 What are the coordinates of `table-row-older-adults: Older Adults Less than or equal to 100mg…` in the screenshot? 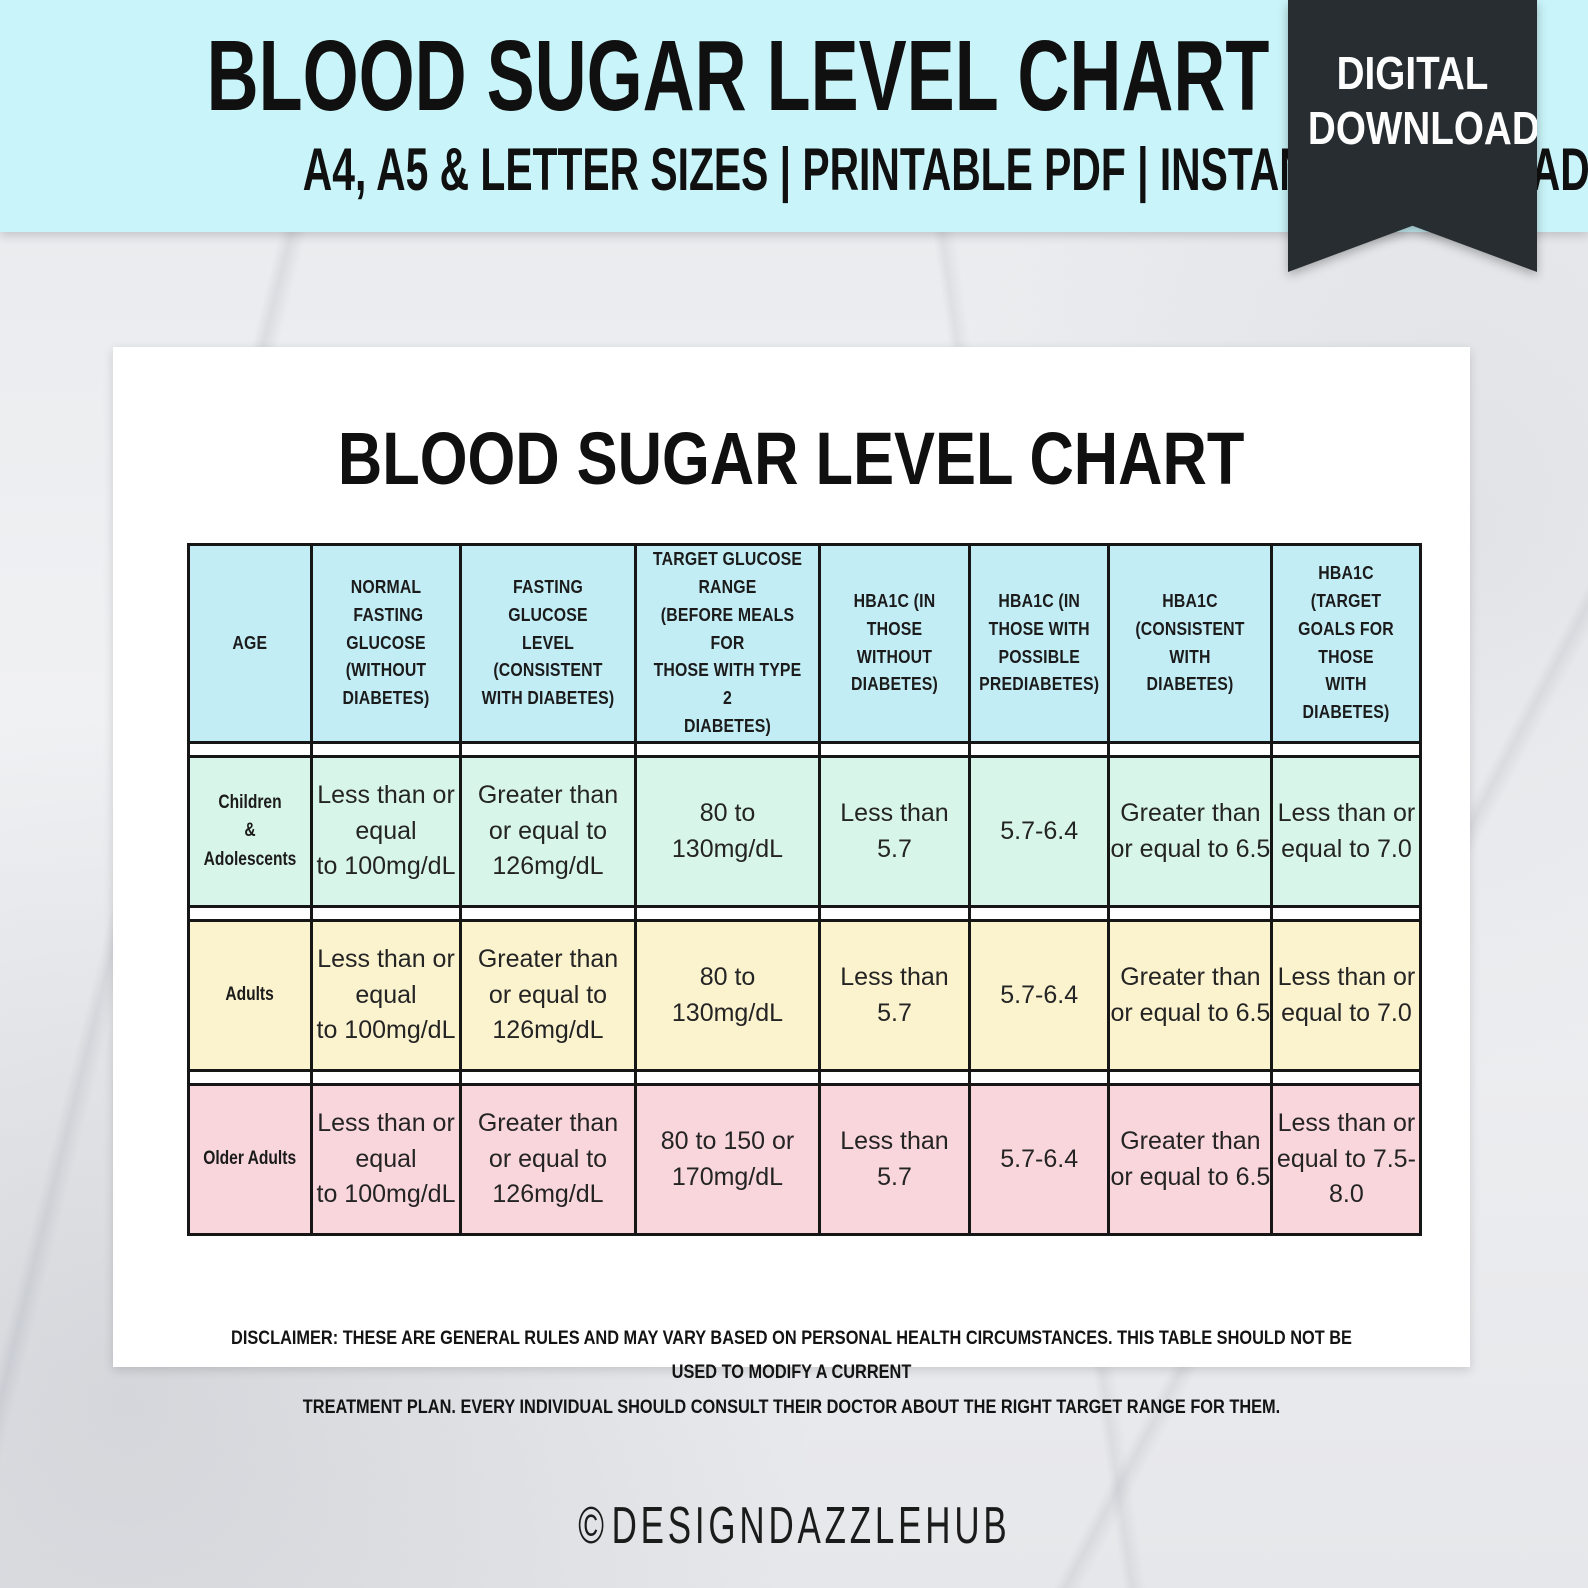 It's located at (805, 1160).